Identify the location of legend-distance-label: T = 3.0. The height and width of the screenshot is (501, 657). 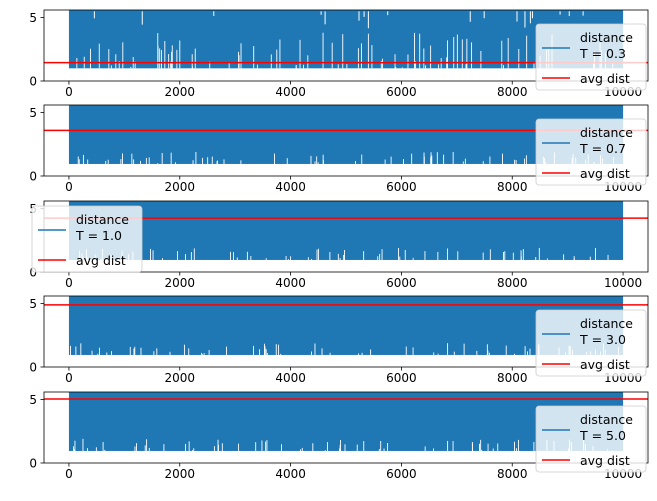
(602, 339).